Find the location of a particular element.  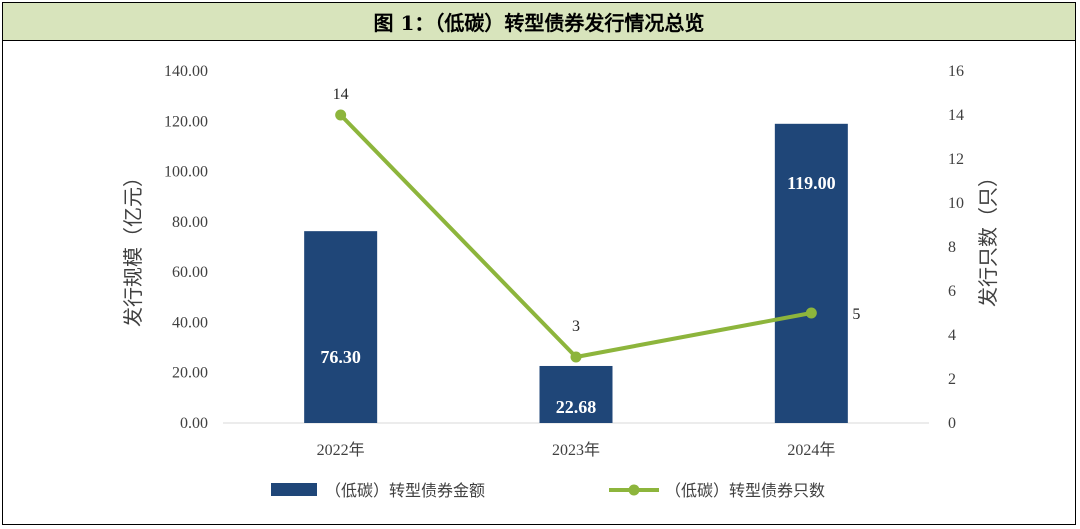

legend-label-bar: （低碳）转型债券金额 is located at coordinates (405, 490).